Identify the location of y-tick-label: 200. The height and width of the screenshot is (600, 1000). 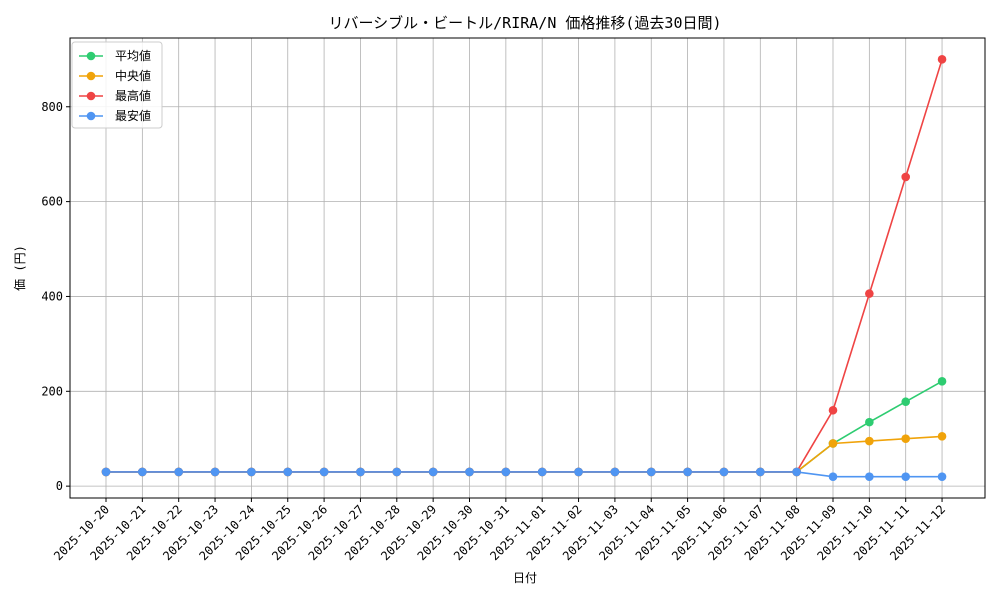
(52, 391).